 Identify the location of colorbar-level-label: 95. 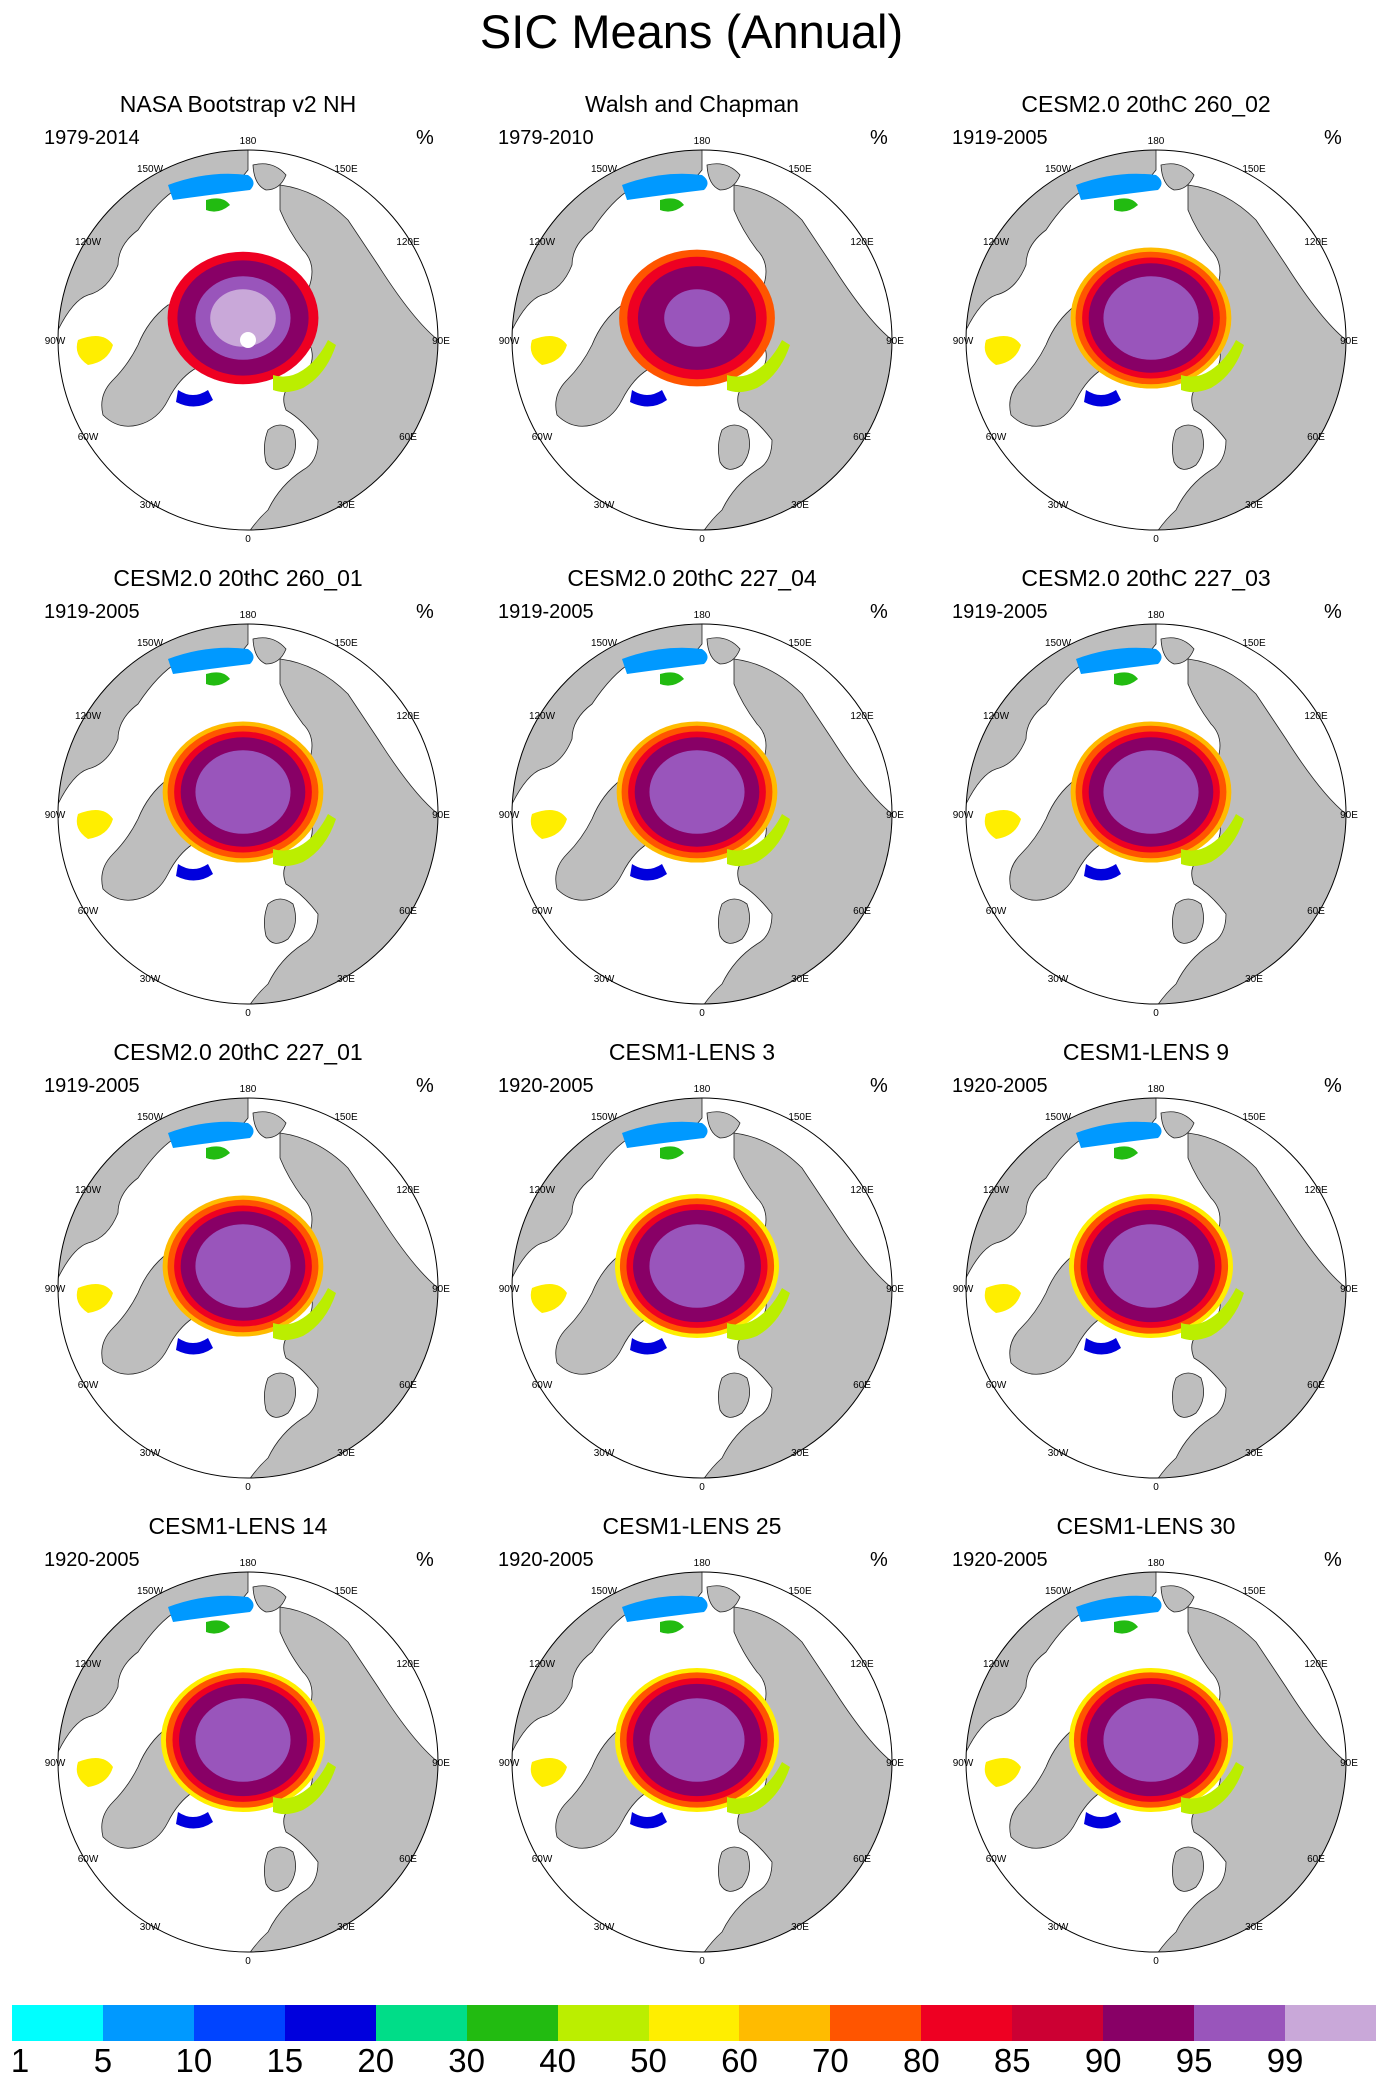
(1194, 2060).